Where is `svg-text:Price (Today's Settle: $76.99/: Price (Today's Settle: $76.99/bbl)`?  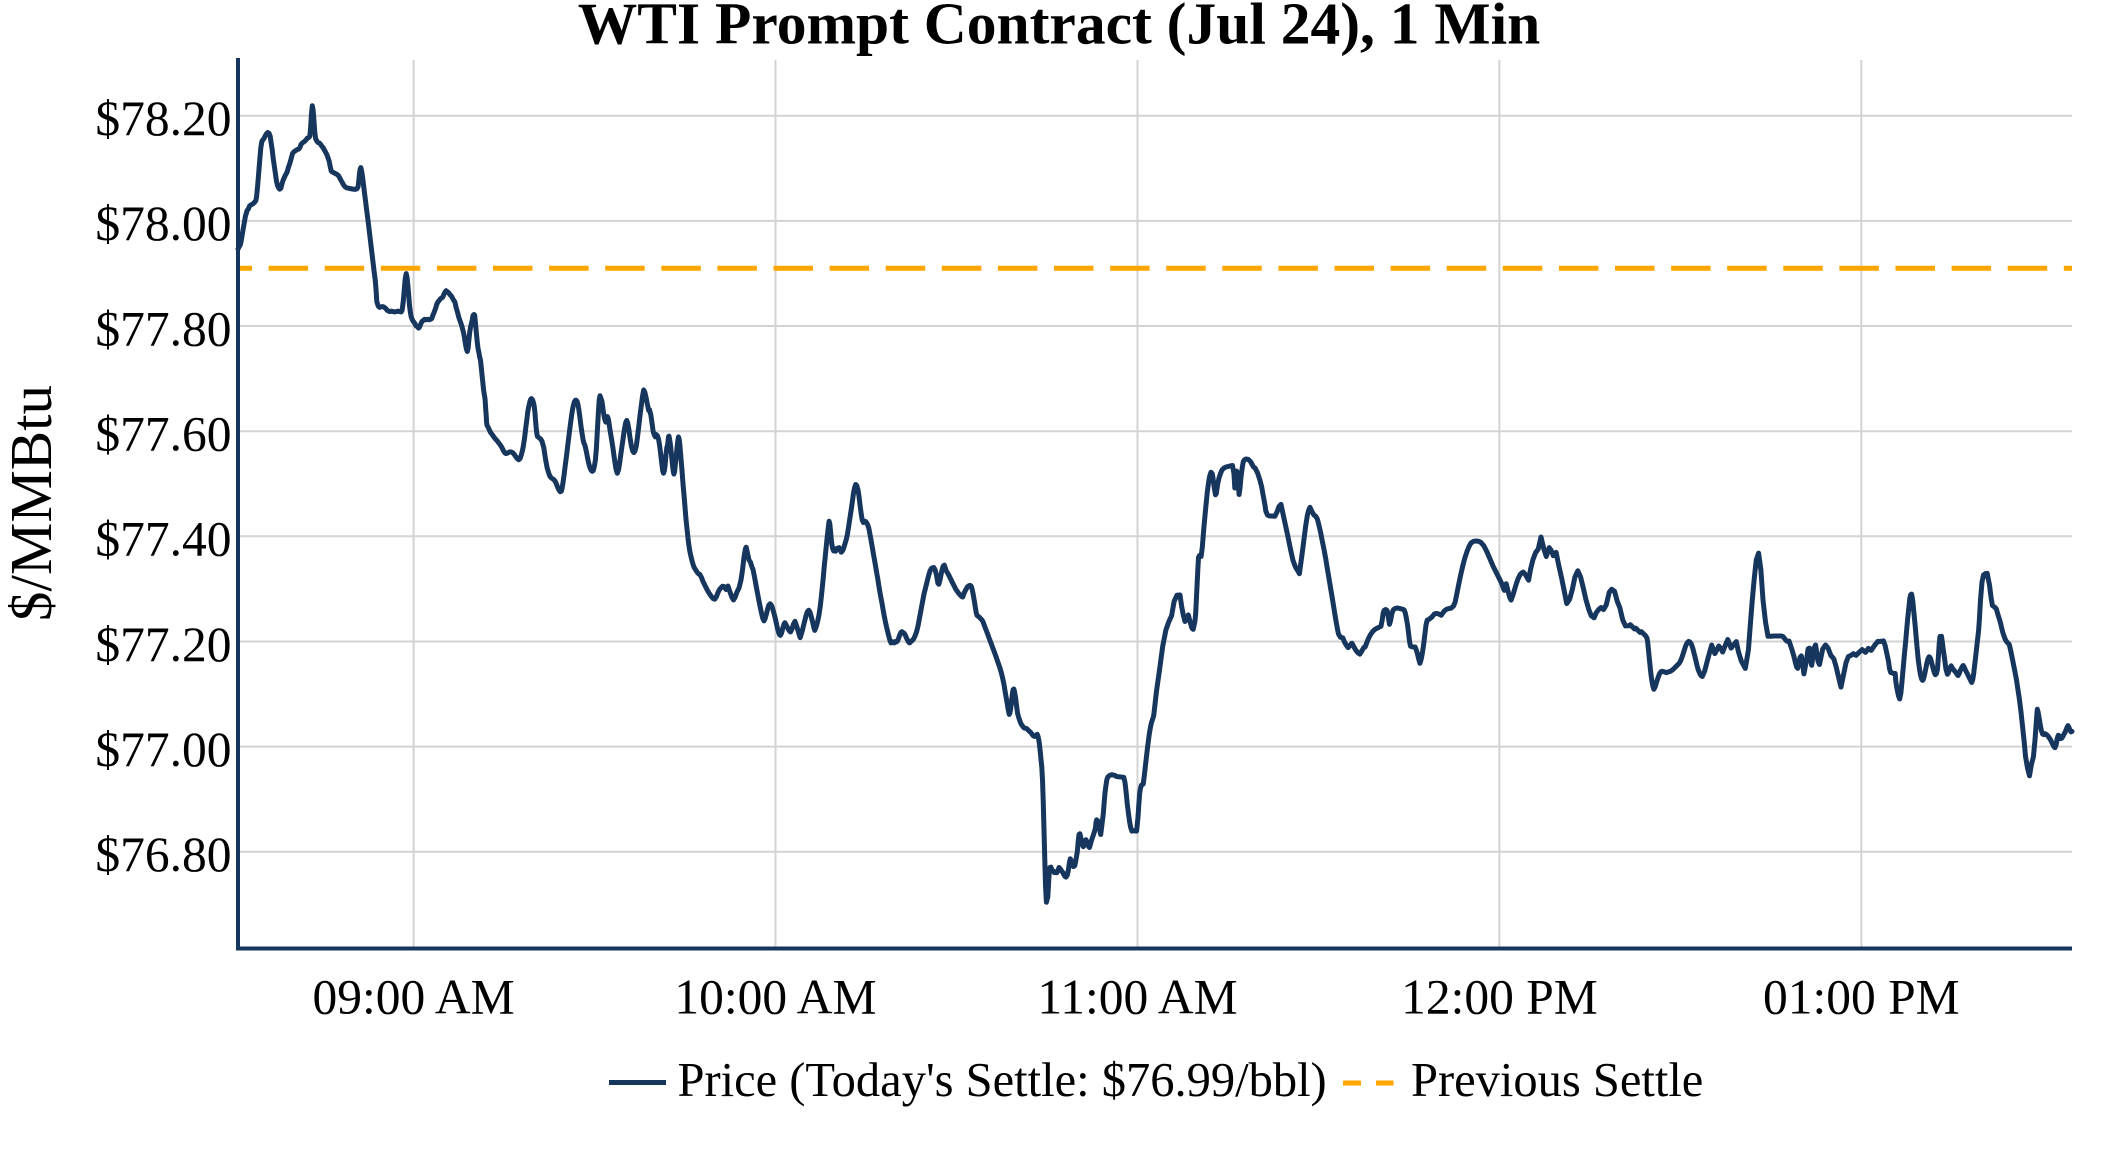
svg-text:Price (Today's Settle: $76.99/: Price (Today's Settle: $76.99/bbl) is located at coordinates (1002, 1080).